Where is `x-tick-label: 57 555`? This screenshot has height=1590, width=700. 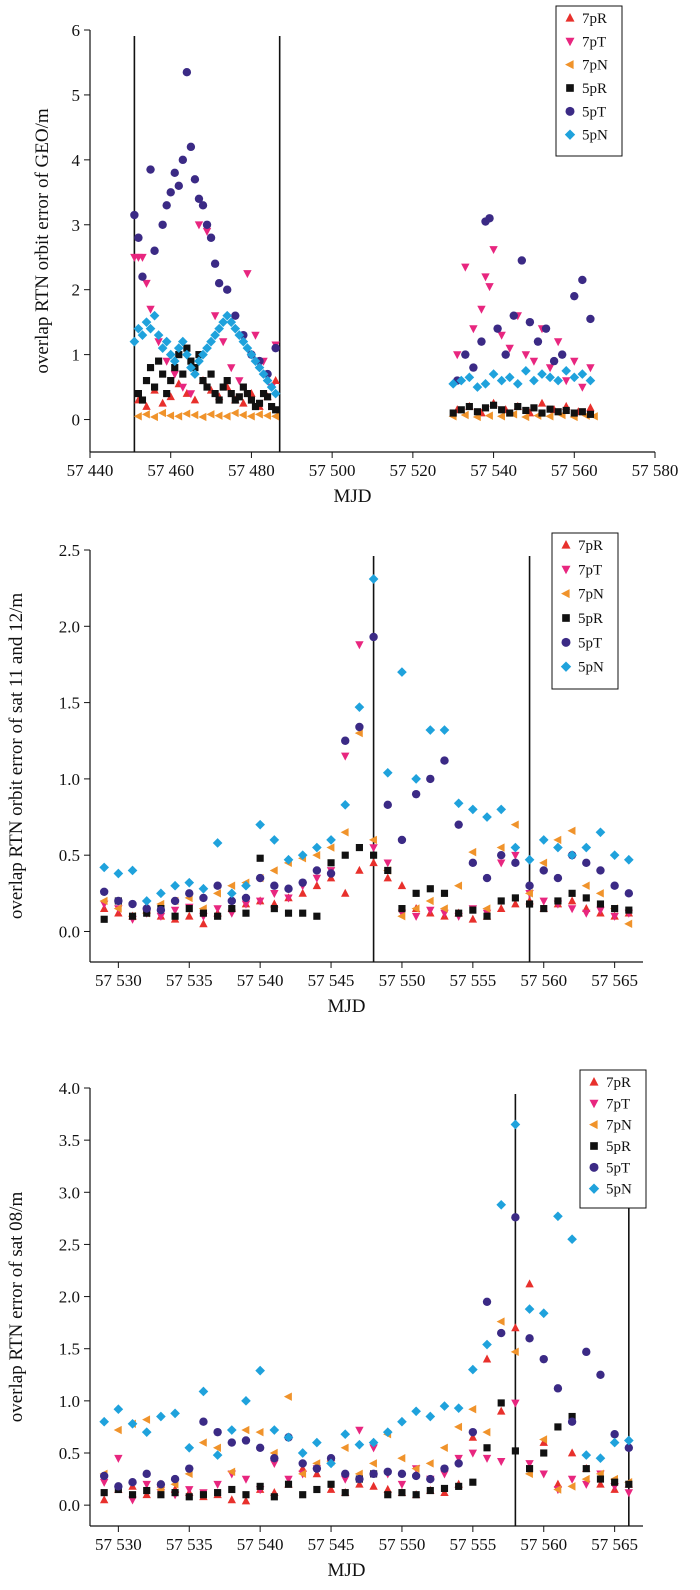 x-tick-label: 57 555 is located at coordinates (472, 980).